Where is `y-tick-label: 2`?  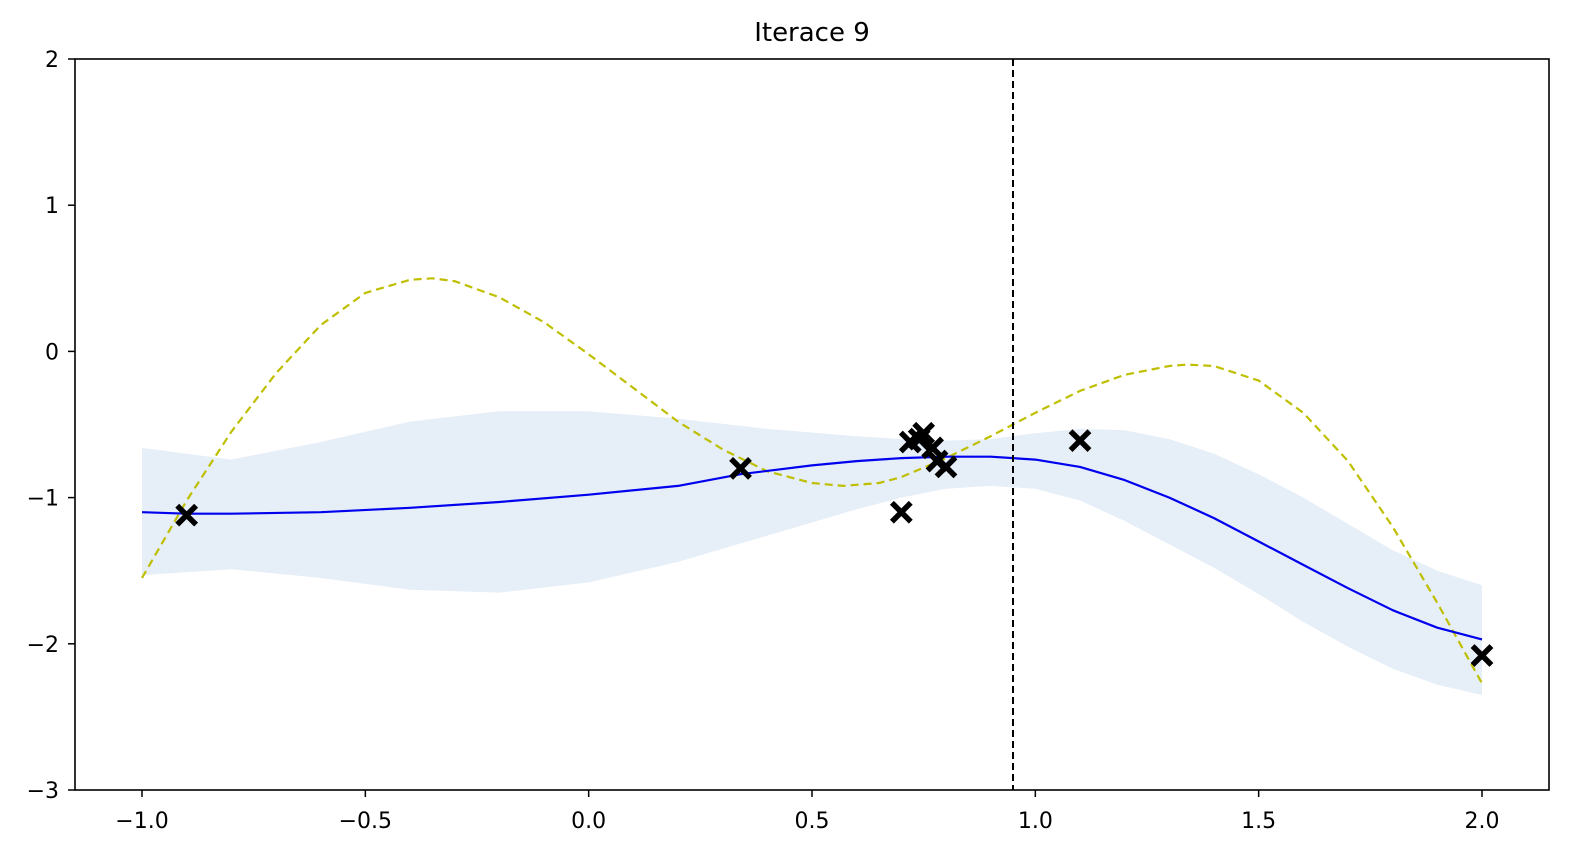 y-tick-label: 2 is located at coordinates (52, 60).